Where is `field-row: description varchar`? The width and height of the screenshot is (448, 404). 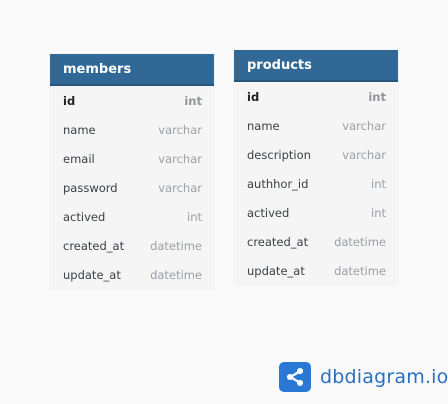 field-row: description varchar is located at coordinates (316, 154).